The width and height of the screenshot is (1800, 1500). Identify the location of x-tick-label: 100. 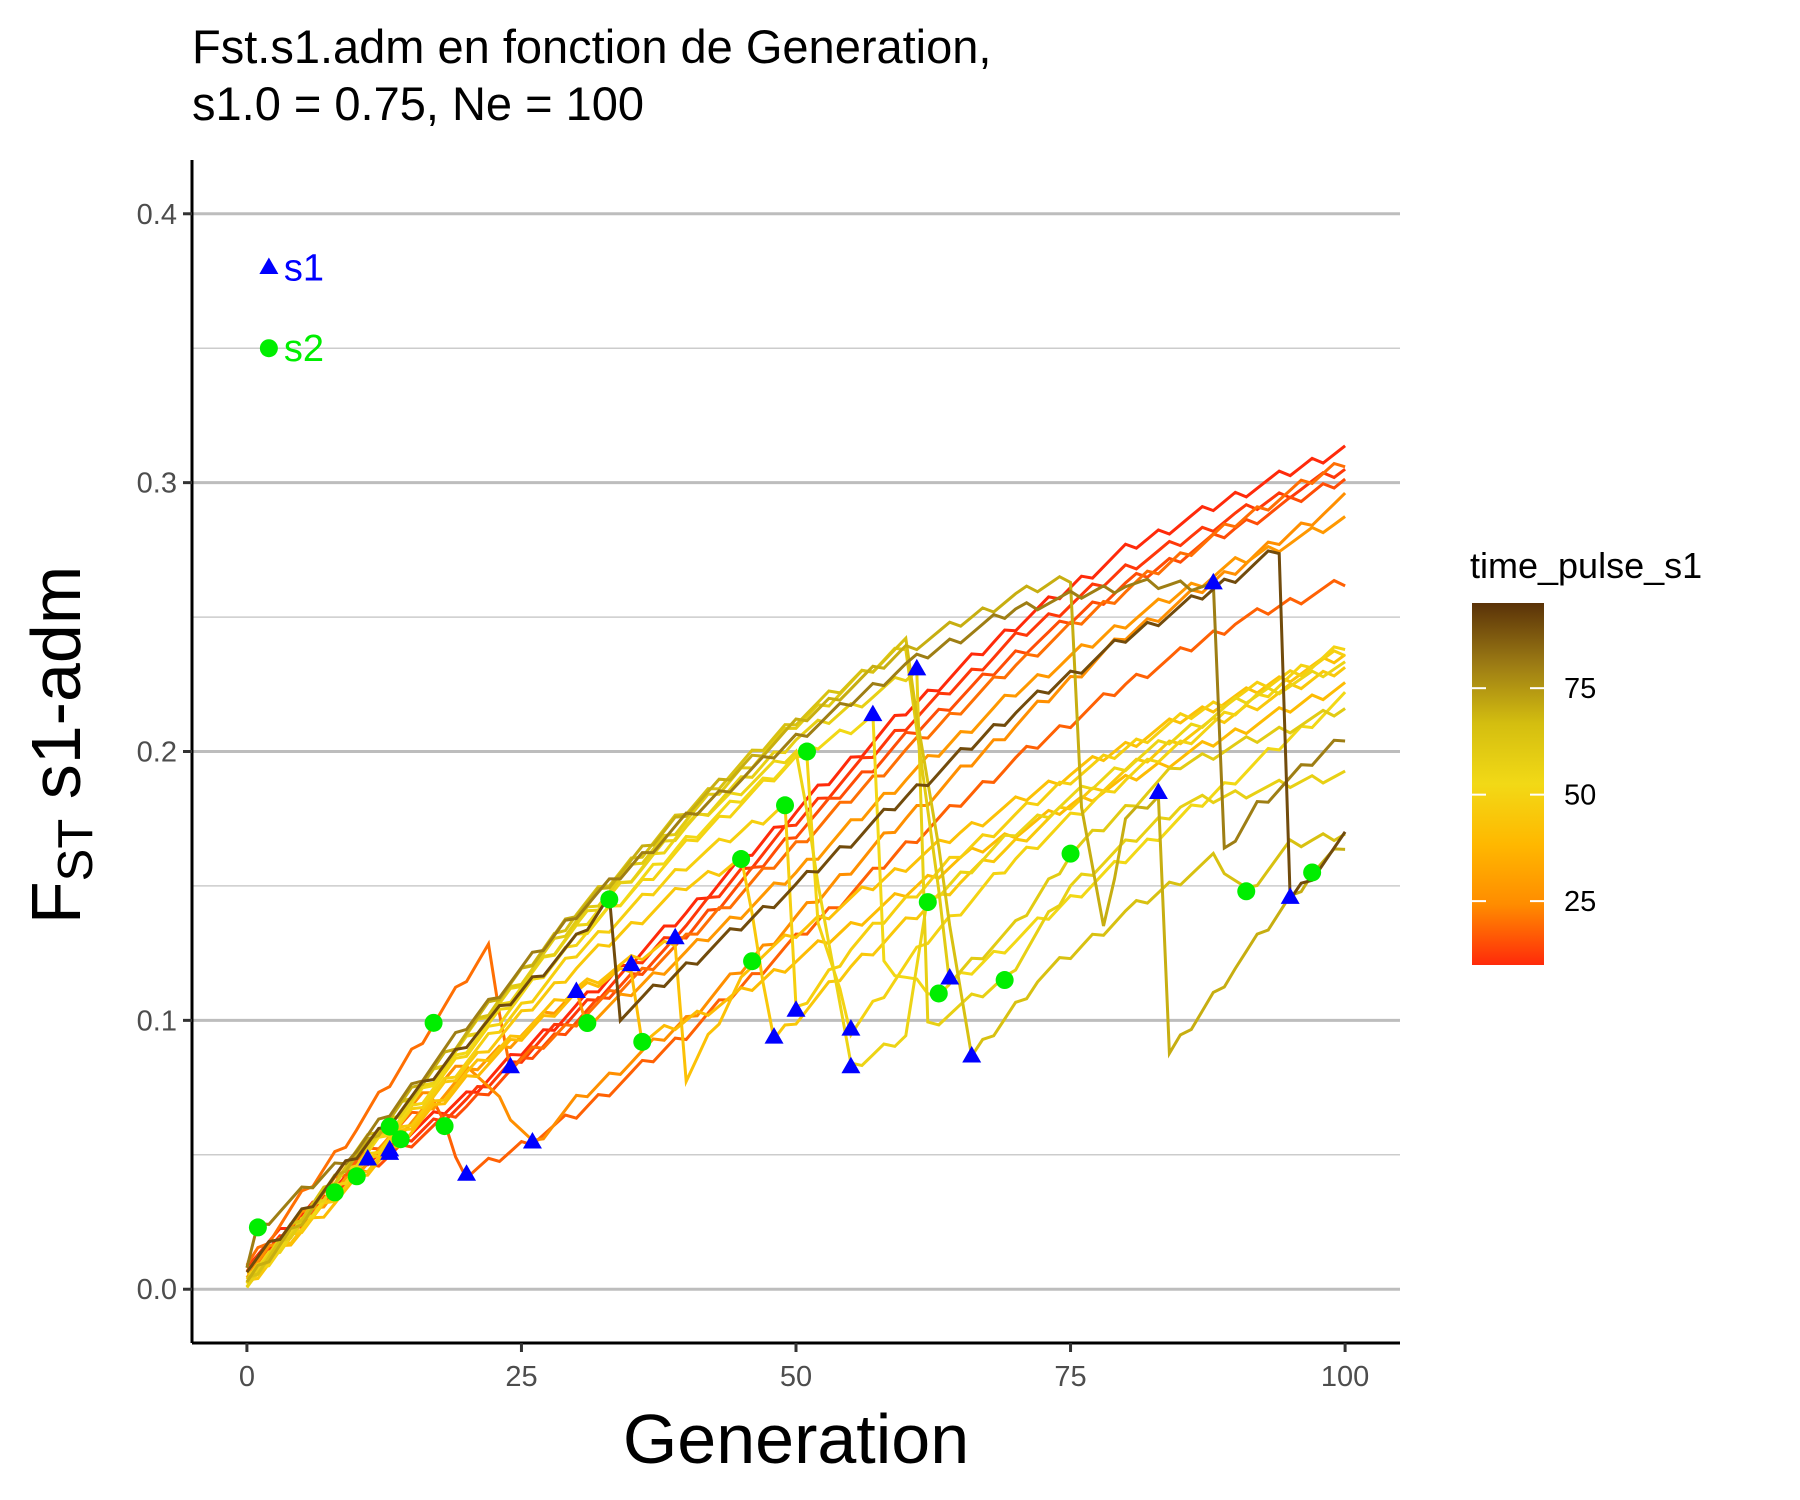
(1345, 1377).